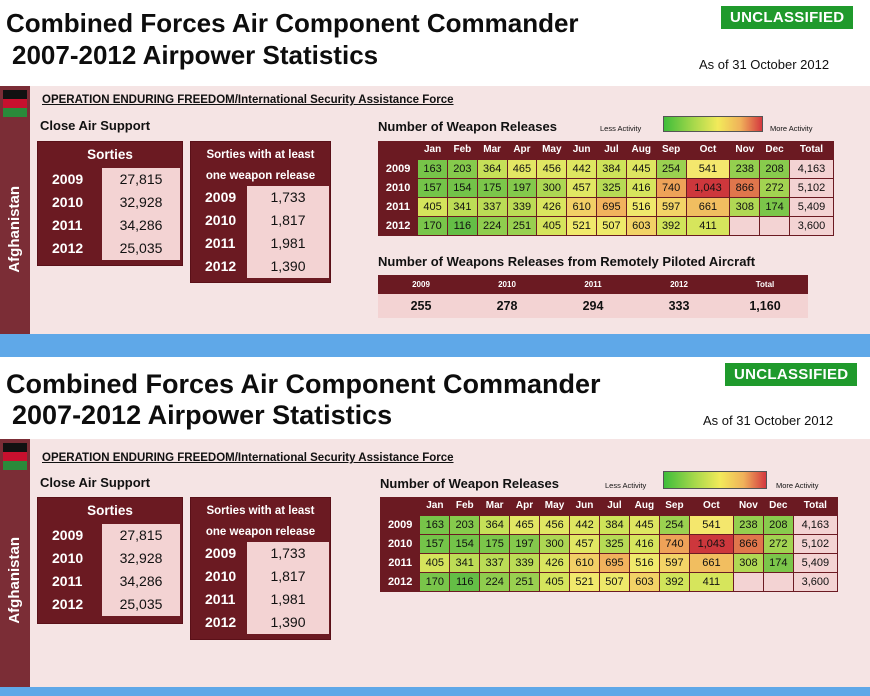 The height and width of the screenshot is (696, 870). Describe the element at coordinates (745, 187) in the screenshot. I see `heat-cell: 866` at that location.